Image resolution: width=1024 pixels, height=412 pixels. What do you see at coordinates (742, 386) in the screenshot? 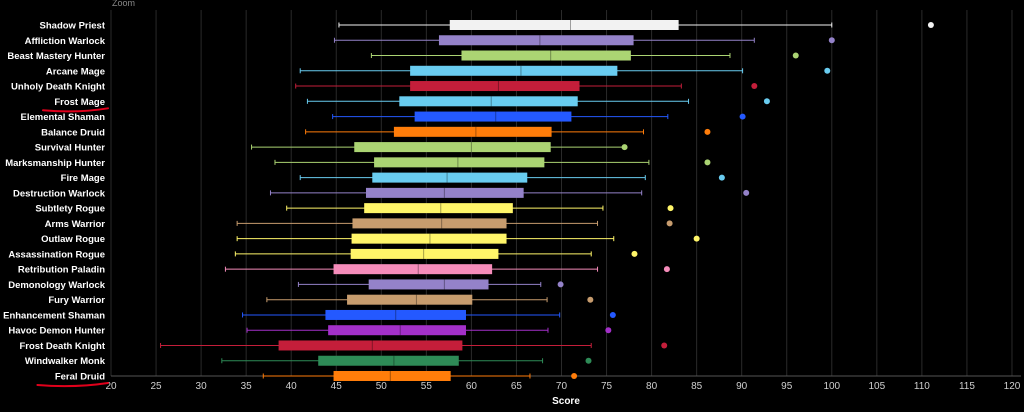
I see `x-tick-label: 90` at bounding box center [742, 386].